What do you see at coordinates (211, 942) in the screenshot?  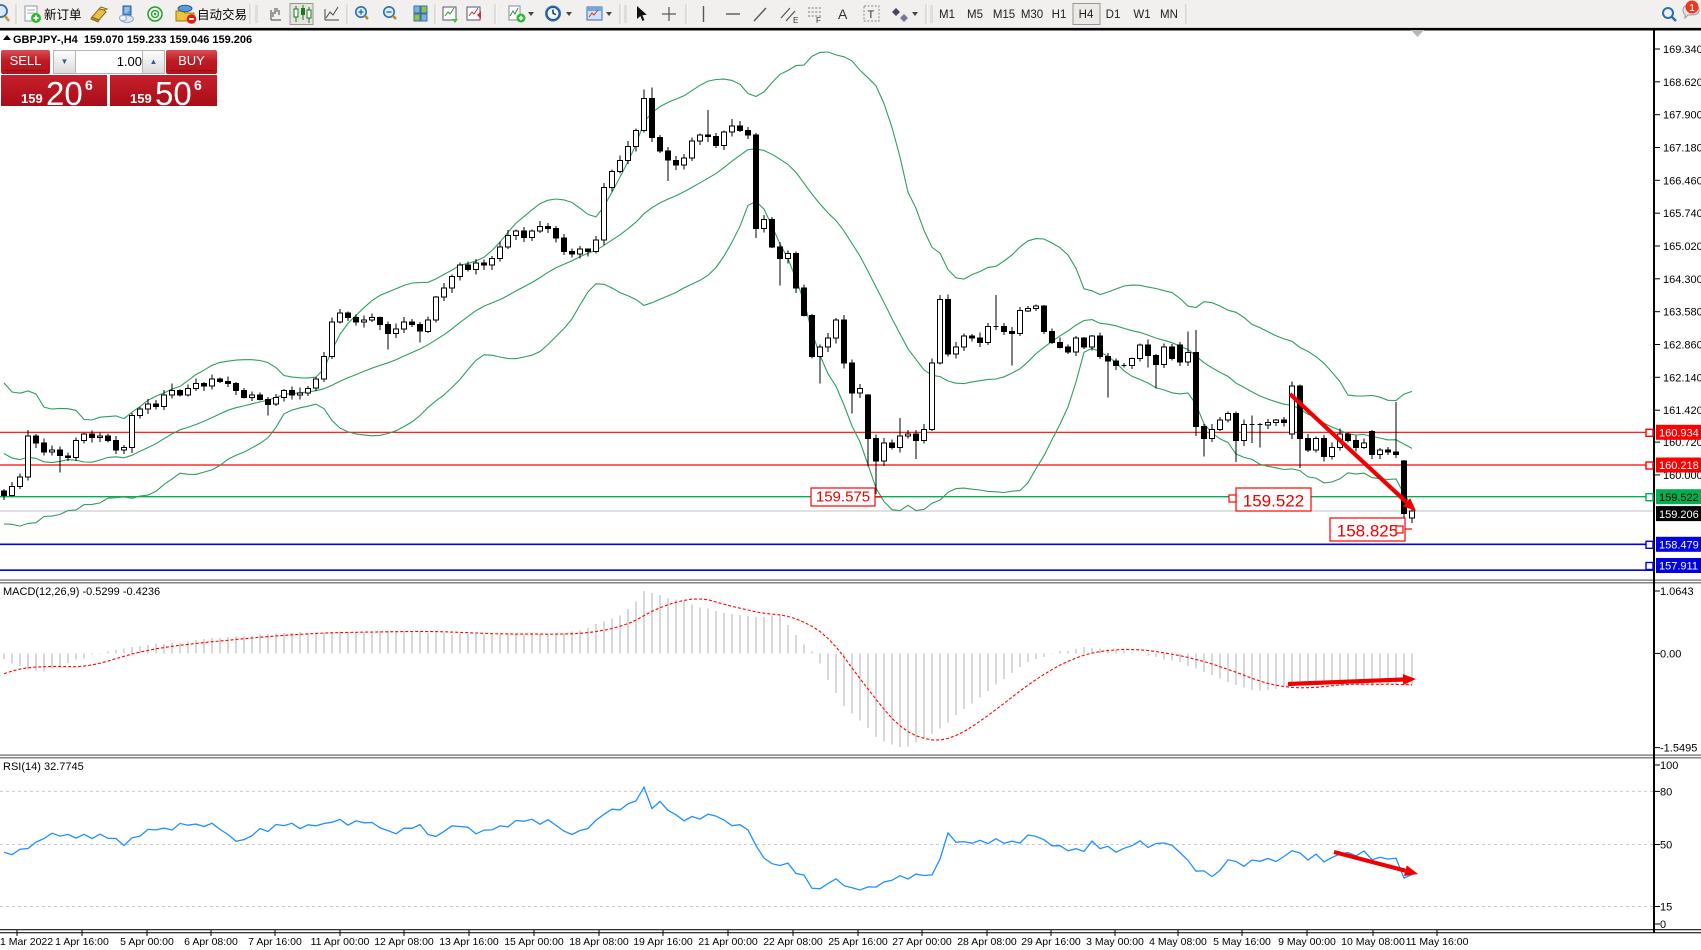 I see `svg-text: 6 Apr 08:00` at bounding box center [211, 942].